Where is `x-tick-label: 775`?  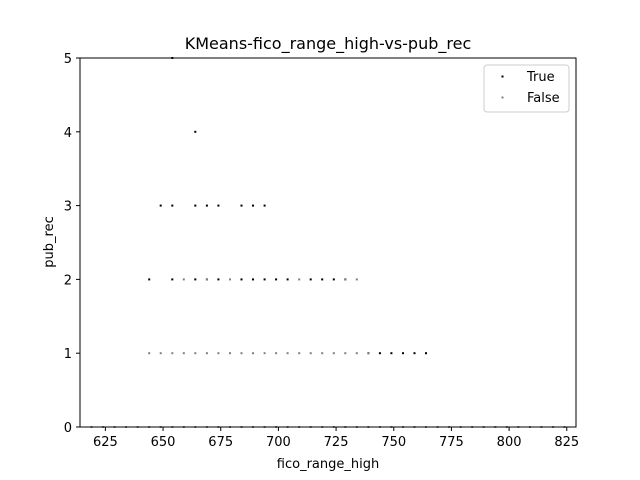 x-tick-label: 775 is located at coordinates (451, 442).